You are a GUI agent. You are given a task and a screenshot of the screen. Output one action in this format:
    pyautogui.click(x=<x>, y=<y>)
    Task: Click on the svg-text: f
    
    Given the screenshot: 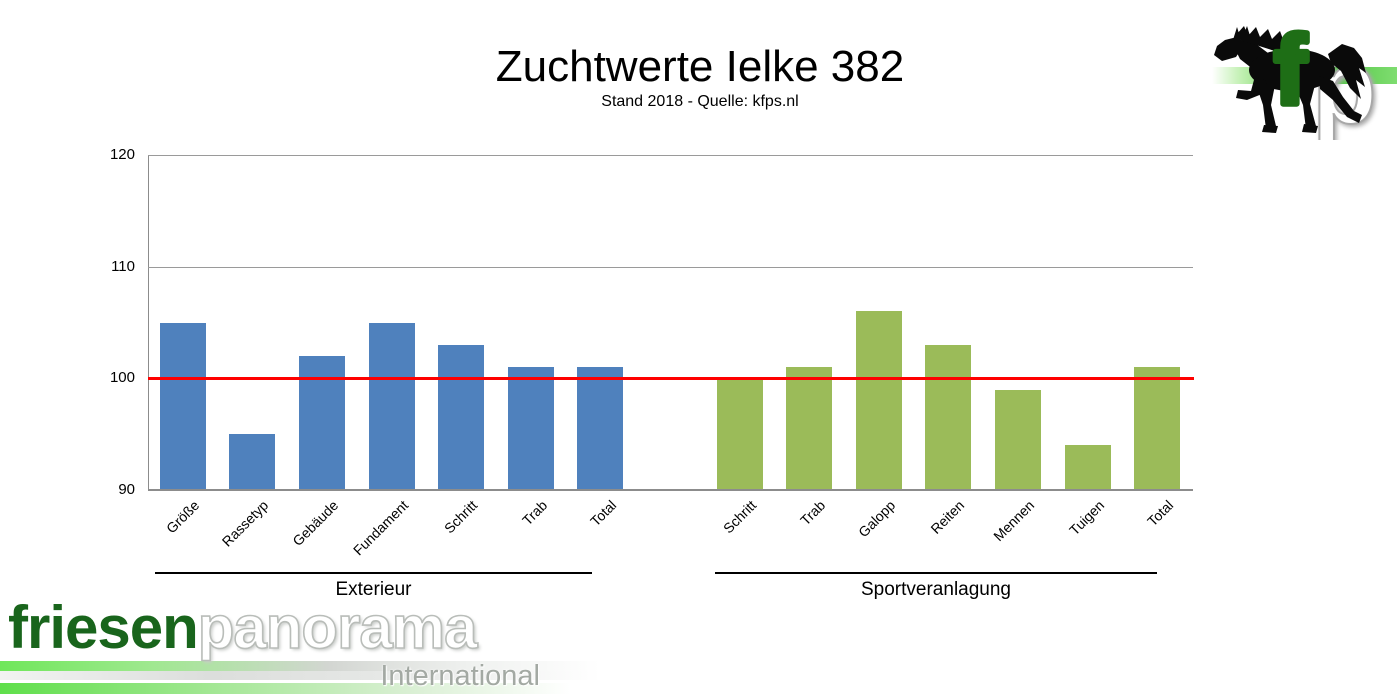 What is the action you would take?
    pyautogui.click(x=1290, y=70)
    